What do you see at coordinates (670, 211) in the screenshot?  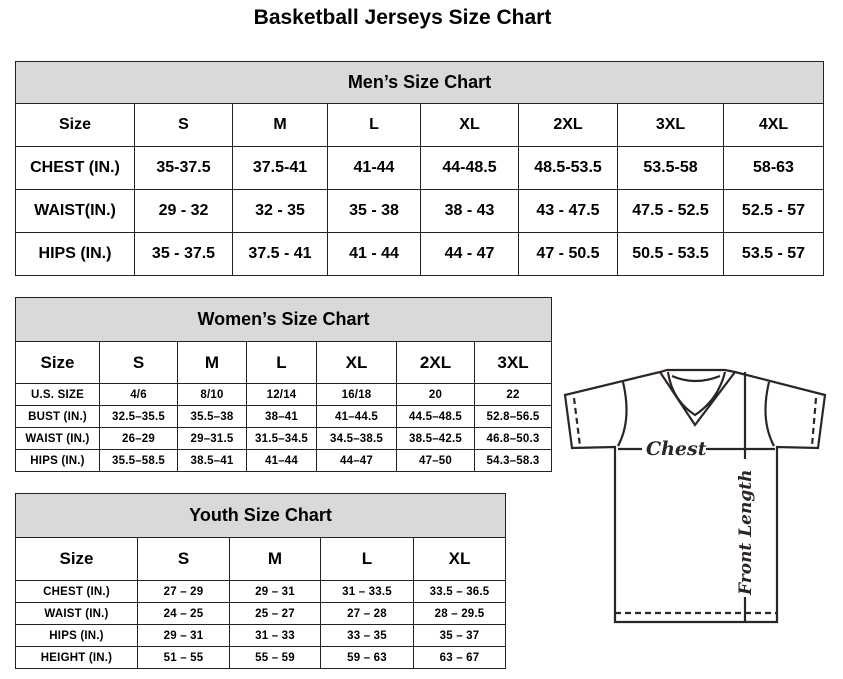 I see `table-cell: 47.5 - 52.5` at bounding box center [670, 211].